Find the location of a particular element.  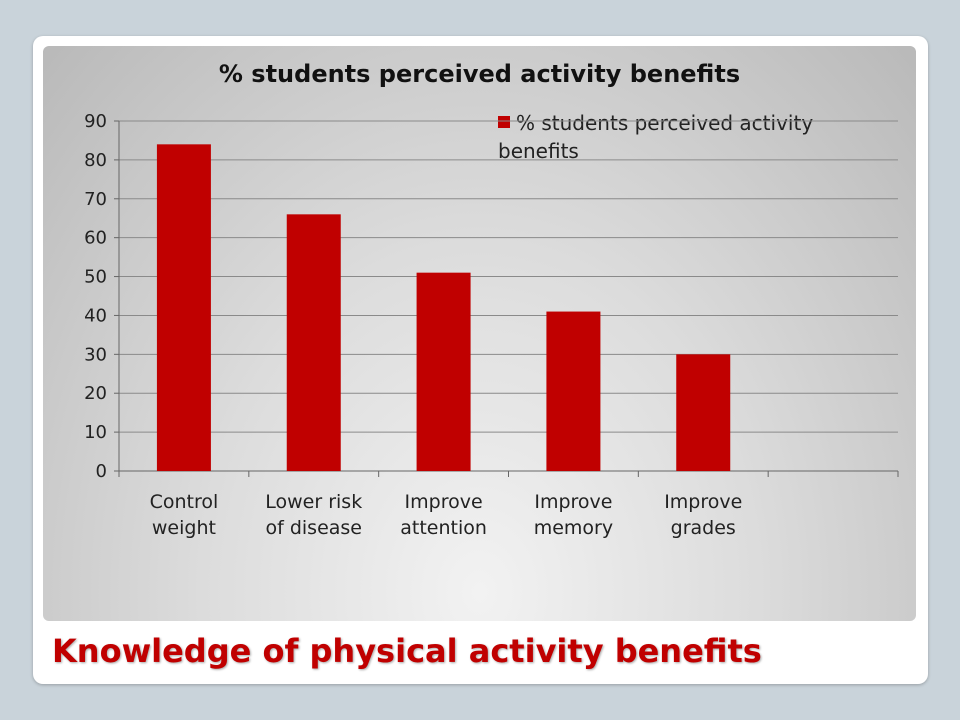

y-tick-label: 80 is located at coordinates (95, 160).